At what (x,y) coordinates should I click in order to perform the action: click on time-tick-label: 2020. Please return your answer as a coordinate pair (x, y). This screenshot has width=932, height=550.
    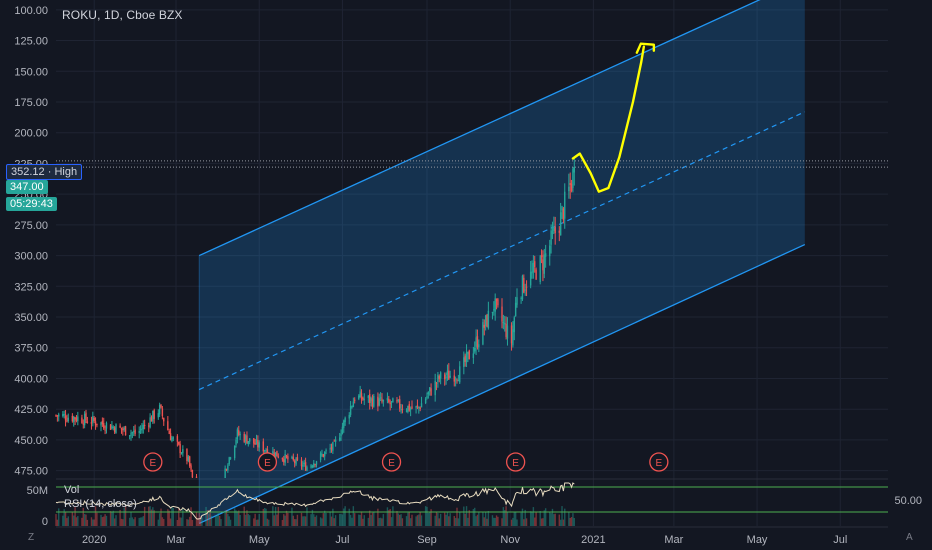
    Looking at the image, I should click on (94, 540).